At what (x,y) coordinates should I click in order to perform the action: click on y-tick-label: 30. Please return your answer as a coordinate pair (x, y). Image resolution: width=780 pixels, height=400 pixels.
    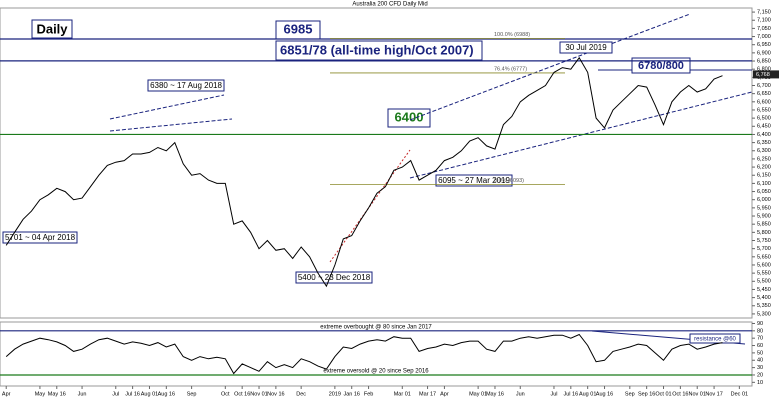
    Looking at the image, I should click on (760, 368).